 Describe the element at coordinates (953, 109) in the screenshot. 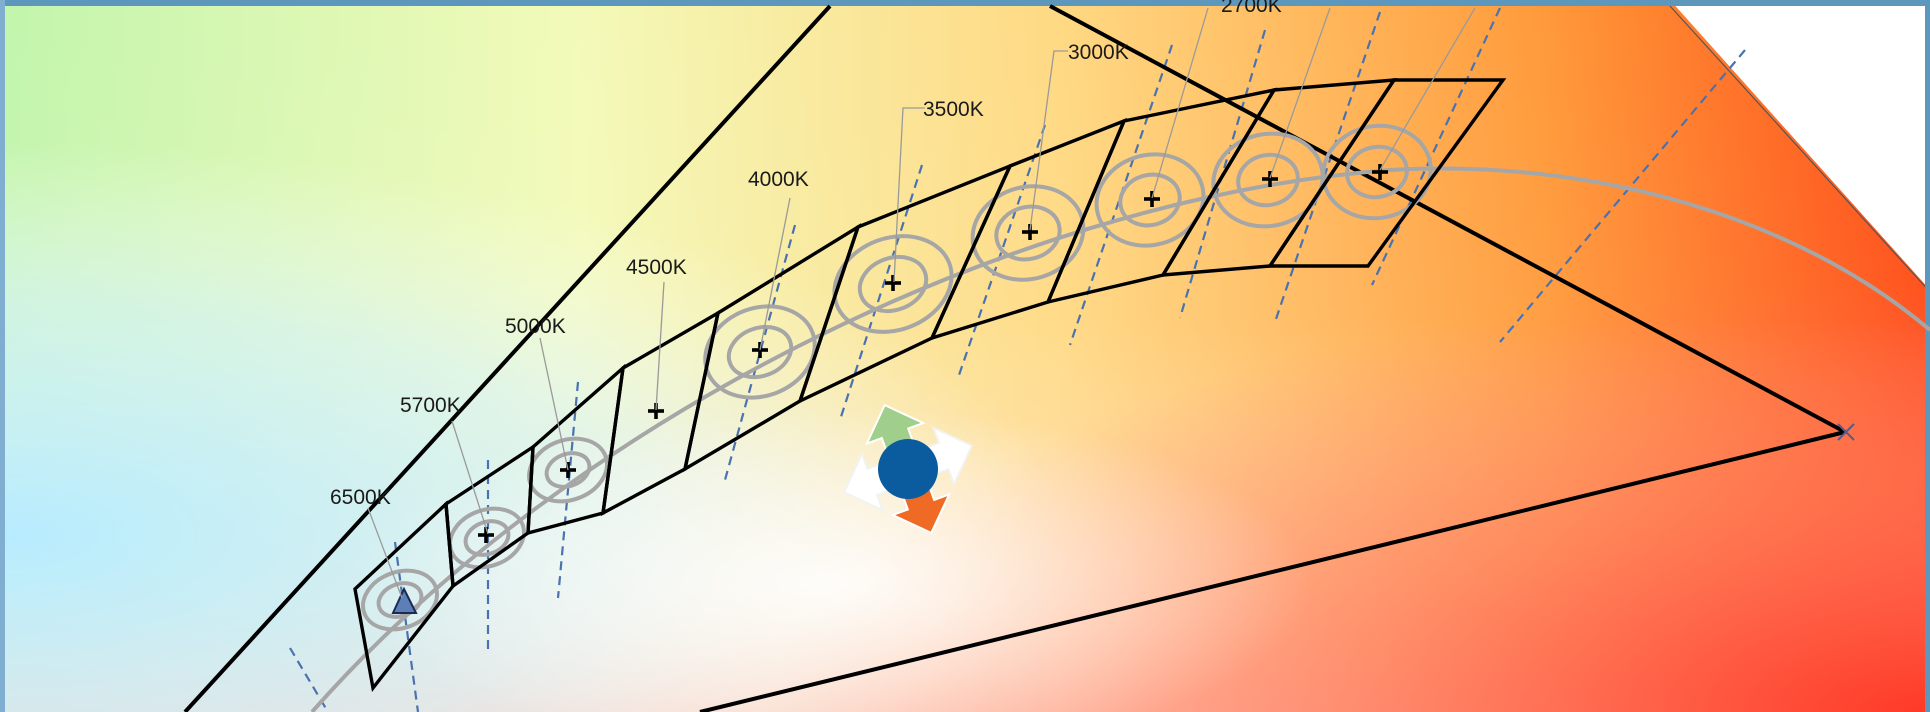

I see `cct-label-3500k: 3500K` at that location.